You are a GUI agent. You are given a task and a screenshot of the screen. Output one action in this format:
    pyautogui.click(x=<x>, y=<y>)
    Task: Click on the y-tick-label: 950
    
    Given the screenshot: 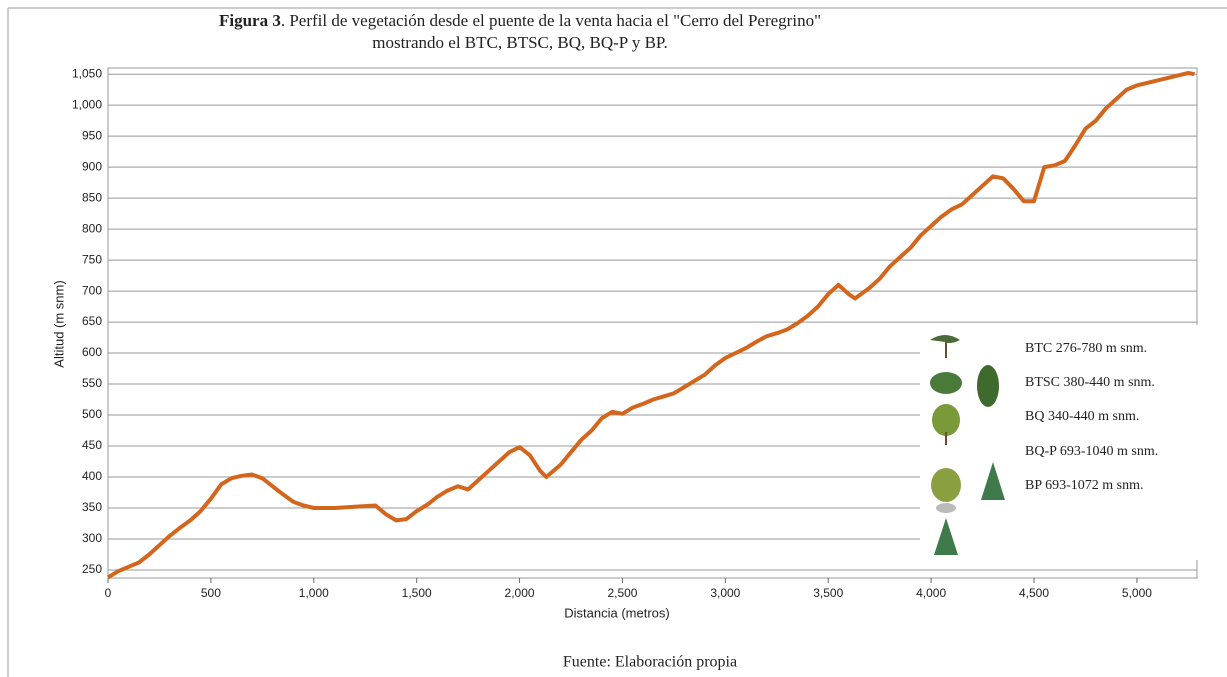 What is the action you would take?
    pyautogui.click(x=92, y=135)
    